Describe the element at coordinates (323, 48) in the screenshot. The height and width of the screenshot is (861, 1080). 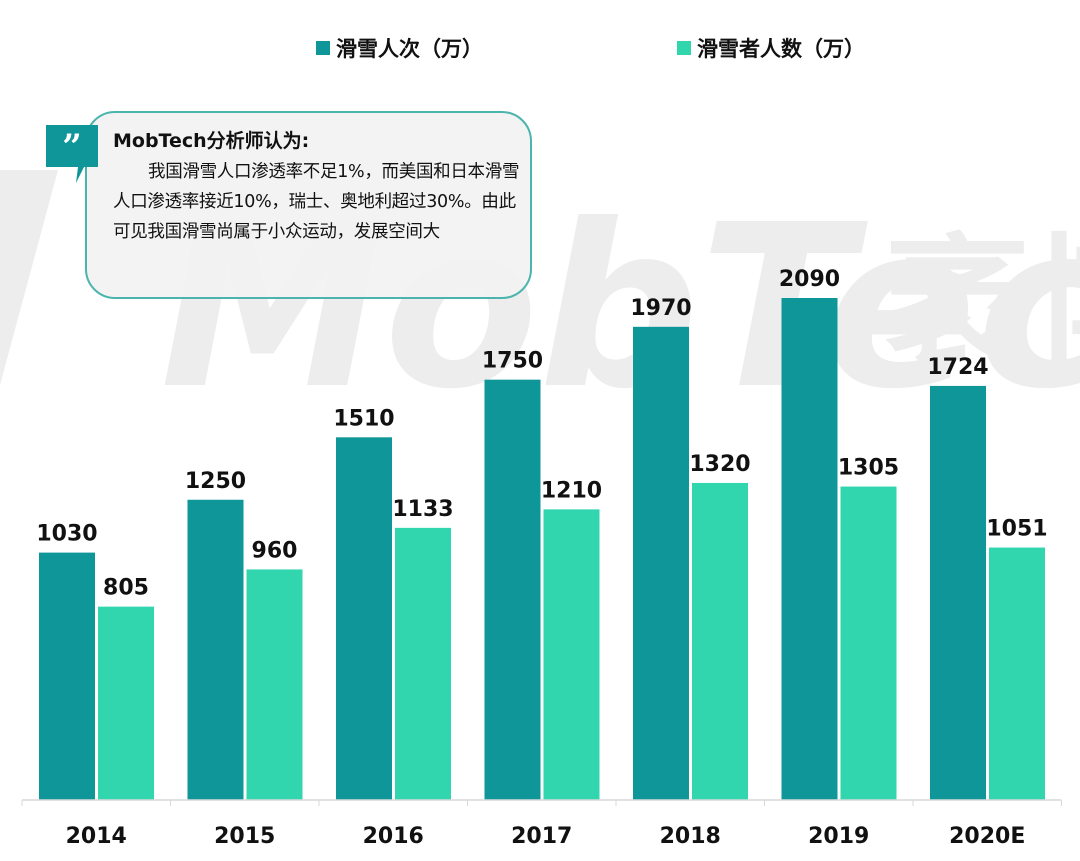
I see `legend-swatch-visits` at that location.